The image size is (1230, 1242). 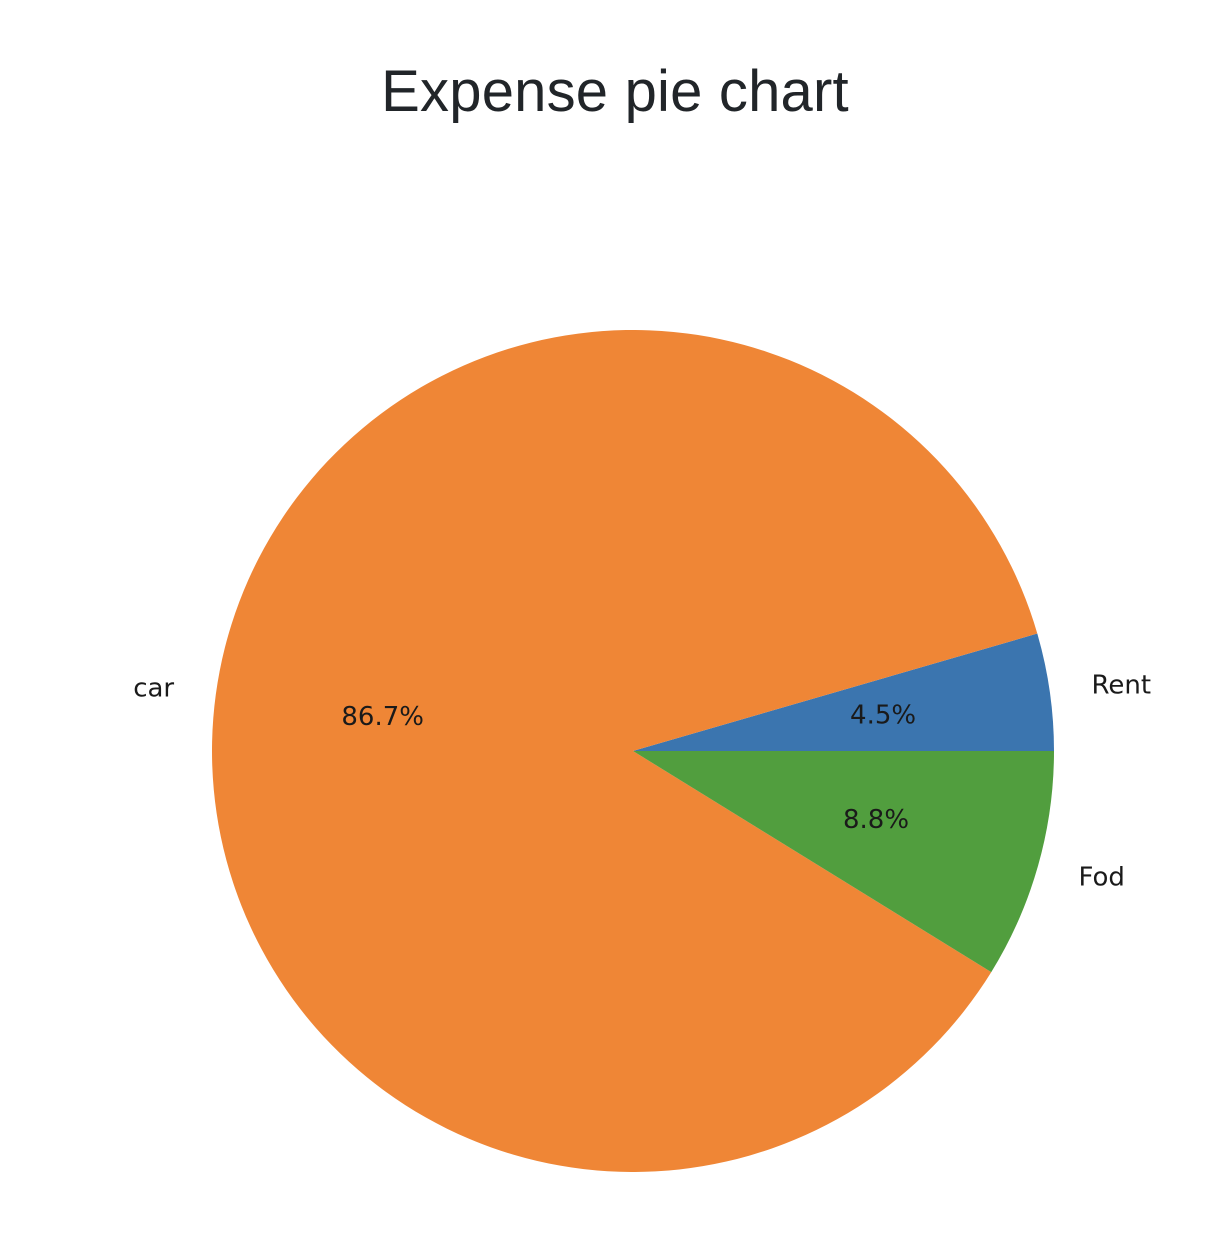 What do you see at coordinates (1102, 877) in the screenshot?
I see `pie-category-label-fod: Fod` at bounding box center [1102, 877].